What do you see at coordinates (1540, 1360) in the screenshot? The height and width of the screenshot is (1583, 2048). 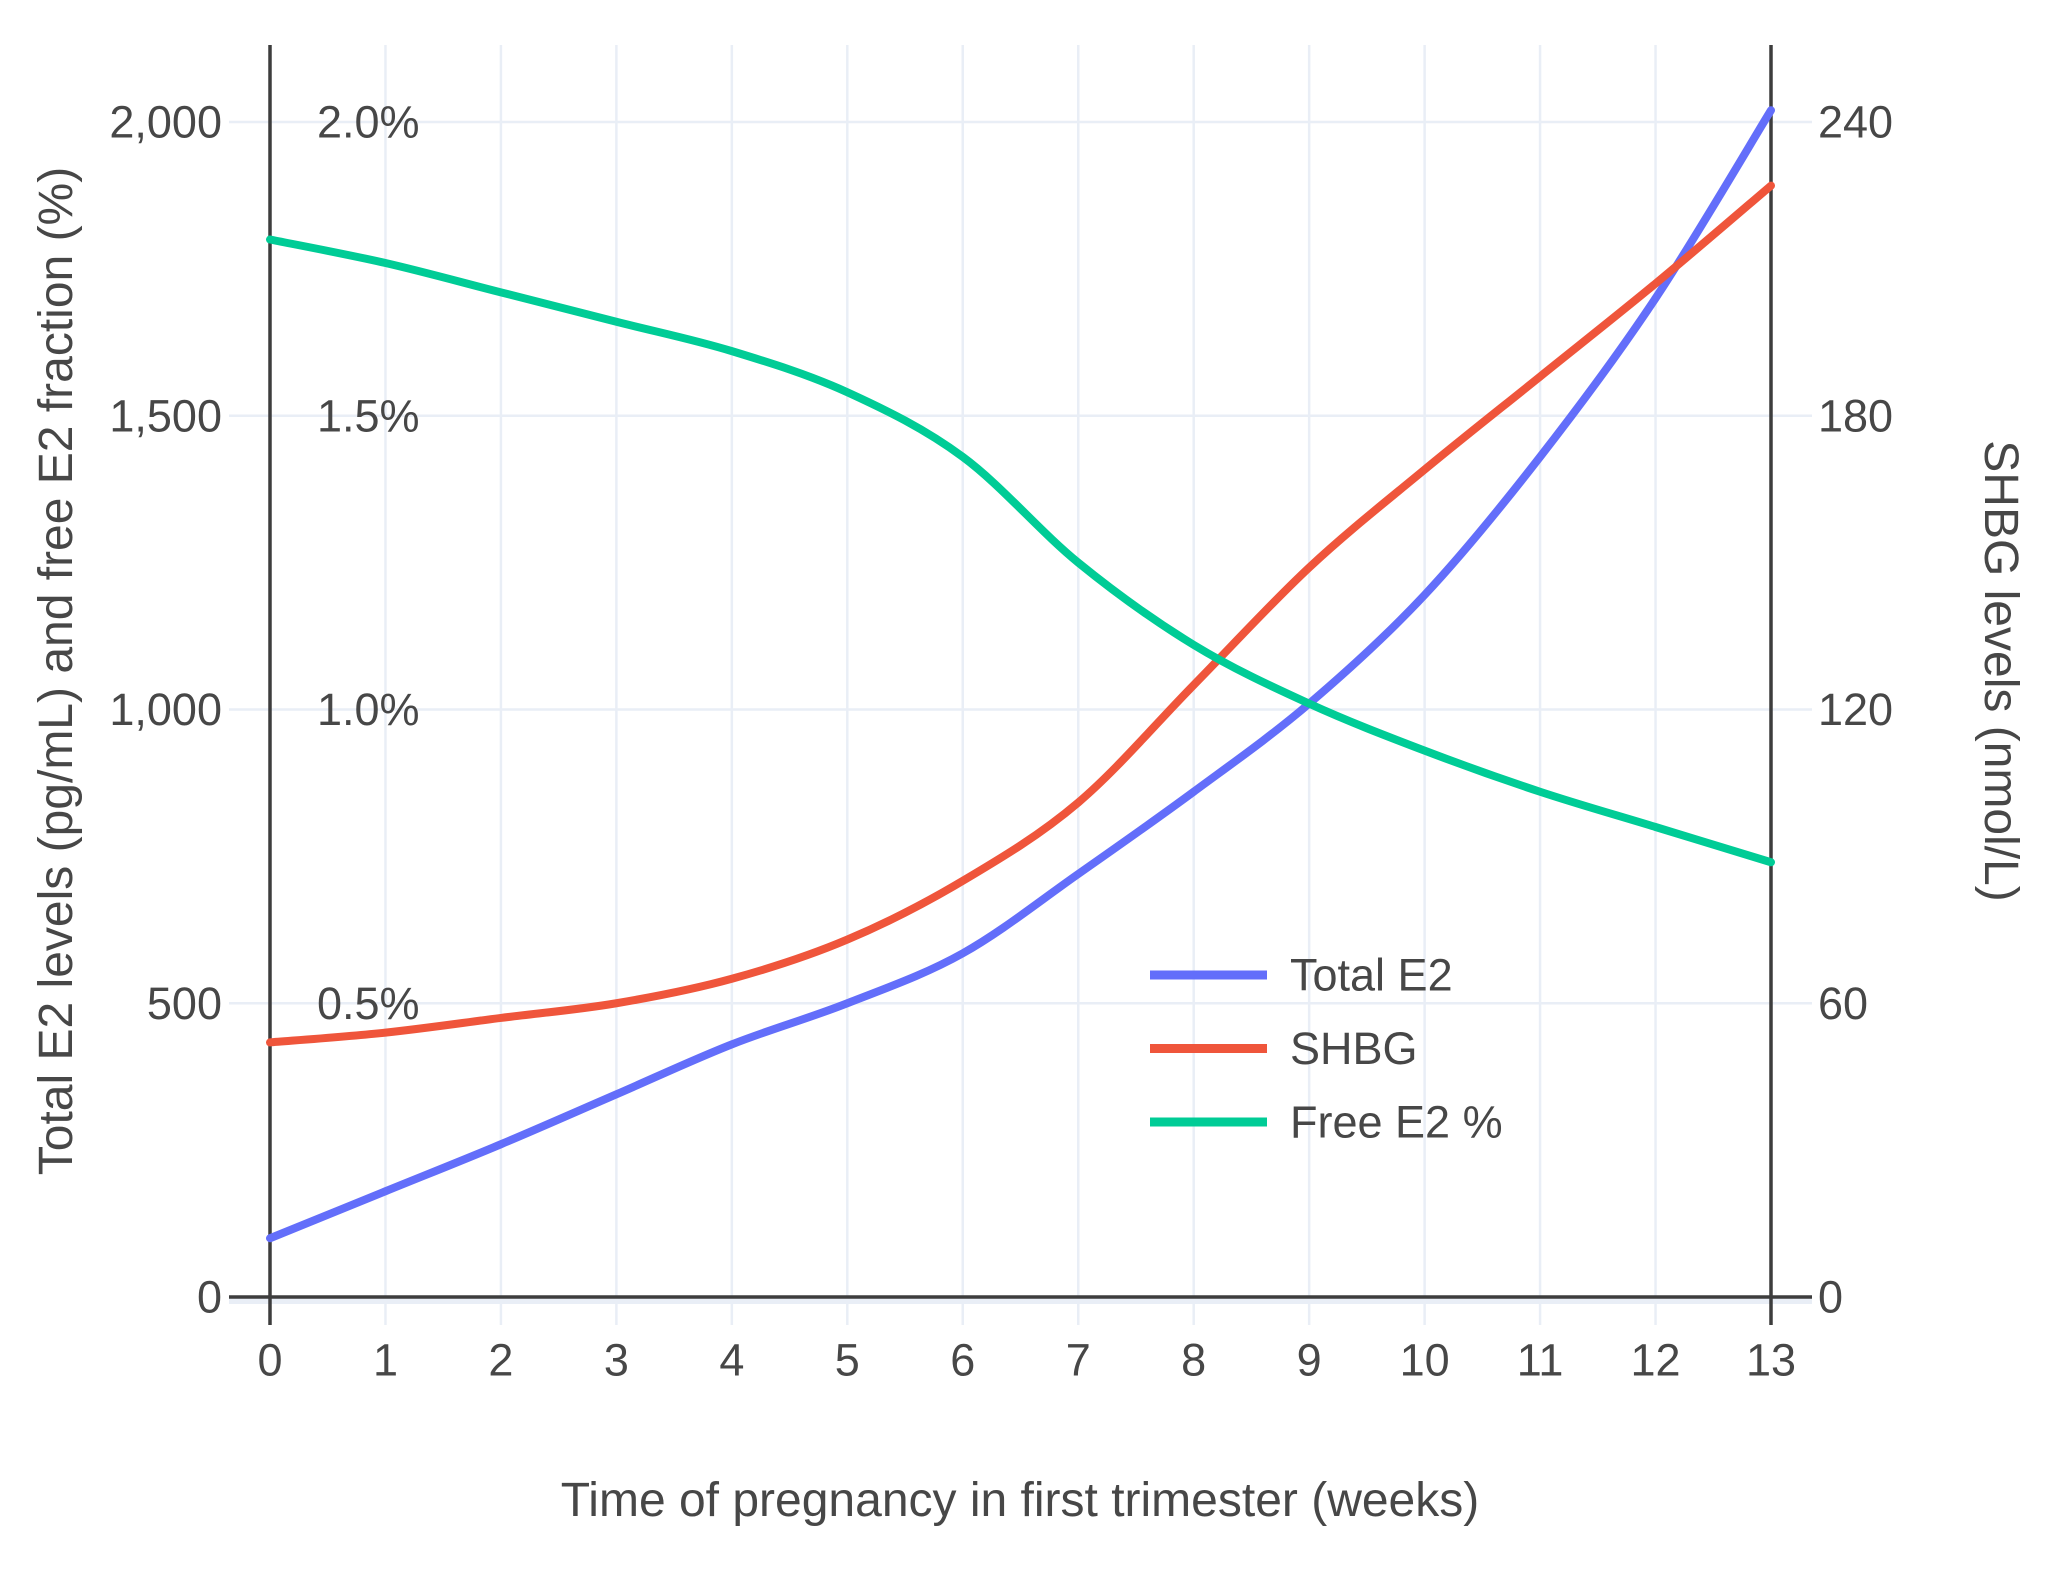 I see `x-tick-label: 11` at bounding box center [1540, 1360].